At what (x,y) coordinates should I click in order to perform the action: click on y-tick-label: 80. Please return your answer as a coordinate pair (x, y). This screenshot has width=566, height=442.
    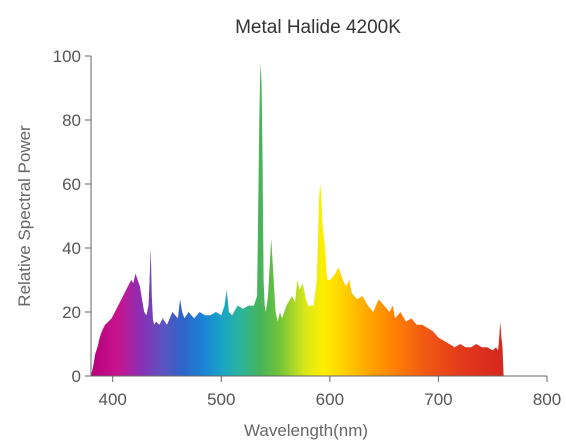
    Looking at the image, I should click on (71, 120).